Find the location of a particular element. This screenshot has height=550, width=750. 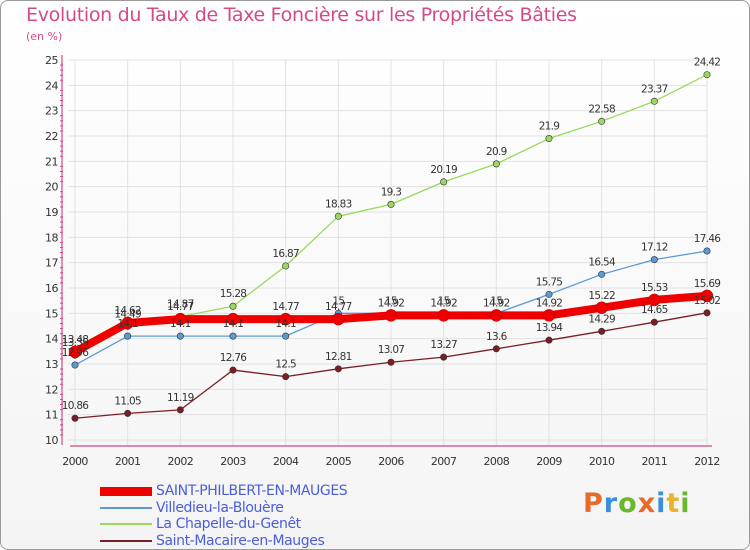

x-tick-label: 2007 is located at coordinates (444, 461).